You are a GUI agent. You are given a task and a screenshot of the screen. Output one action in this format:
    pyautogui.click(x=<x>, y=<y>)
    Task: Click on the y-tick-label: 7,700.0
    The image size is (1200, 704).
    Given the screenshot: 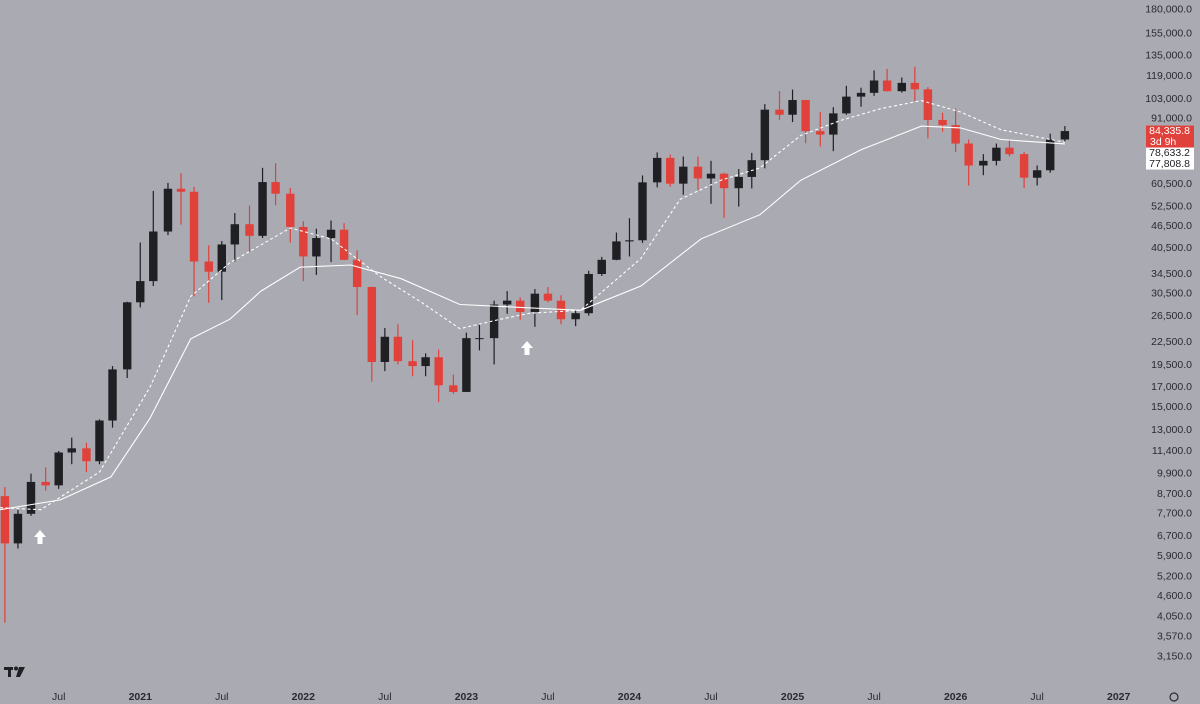 What is the action you would take?
    pyautogui.click(x=1174, y=514)
    